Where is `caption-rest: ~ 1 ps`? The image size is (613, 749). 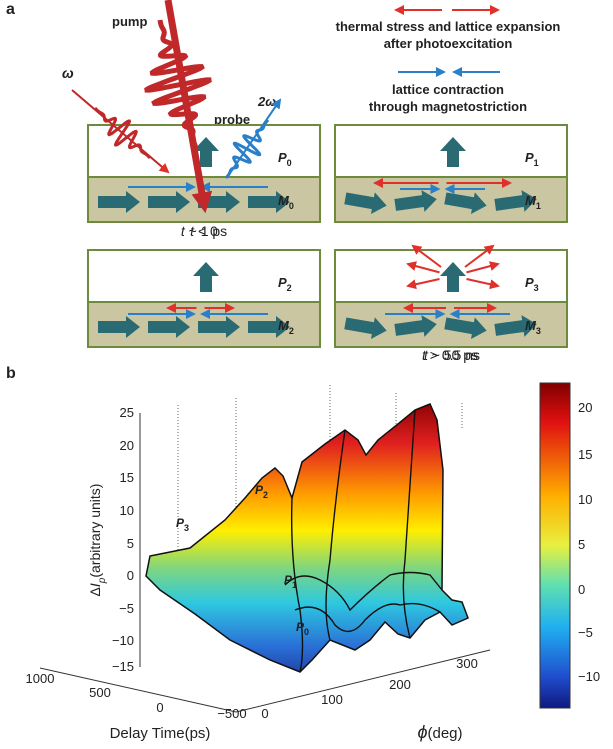 caption-rest: ~ 1 ps is located at coordinates (206, 231).